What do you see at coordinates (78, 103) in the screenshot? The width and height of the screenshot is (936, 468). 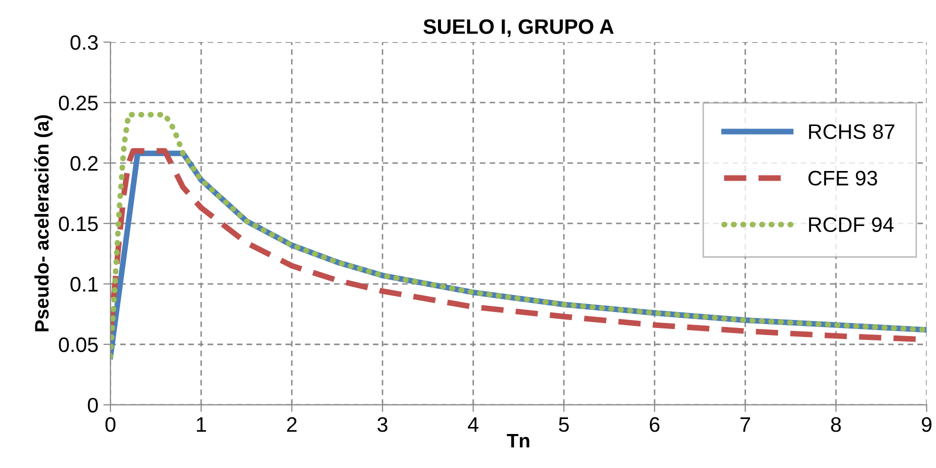 I see `y-tick-label: 0.25` at bounding box center [78, 103].